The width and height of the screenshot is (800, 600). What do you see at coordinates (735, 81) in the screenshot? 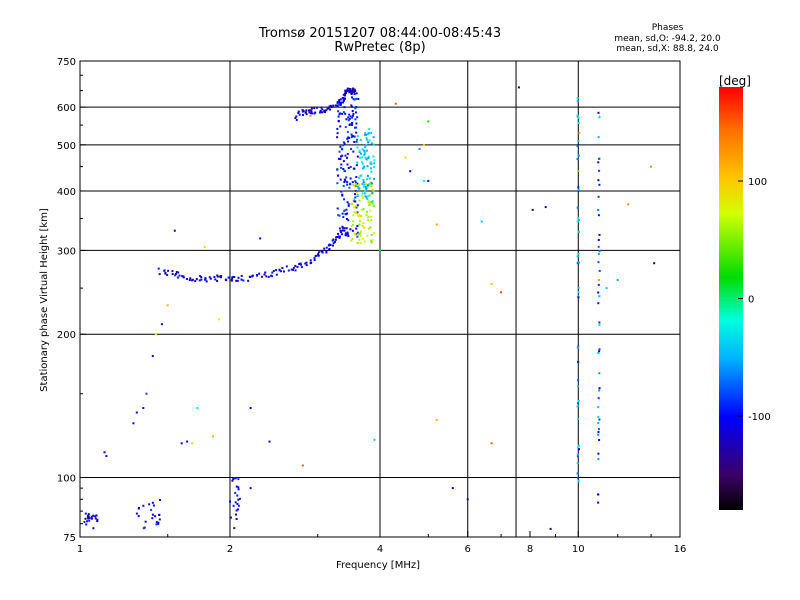
I see `colorbar-title: [deg]` at bounding box center [735, 81].